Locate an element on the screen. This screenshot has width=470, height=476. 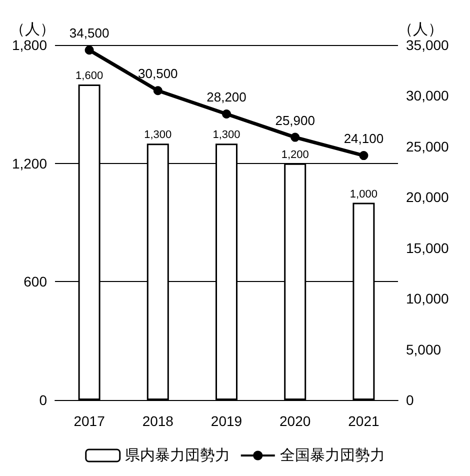
data-label: 24,100 is located at coordinates (364, 138).